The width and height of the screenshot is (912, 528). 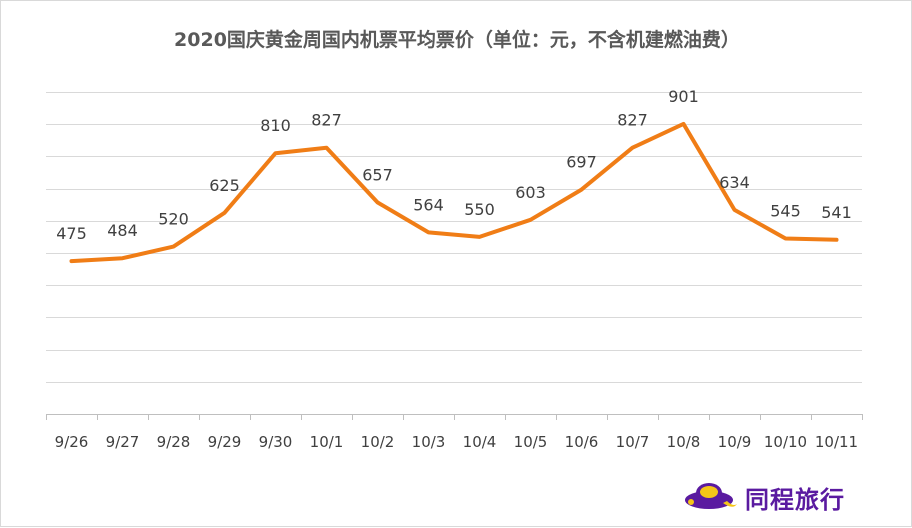 What do you see at coordinates (479, 209) in the screenshot?
I see `data-label: 550` at bounding box center [479, 209].